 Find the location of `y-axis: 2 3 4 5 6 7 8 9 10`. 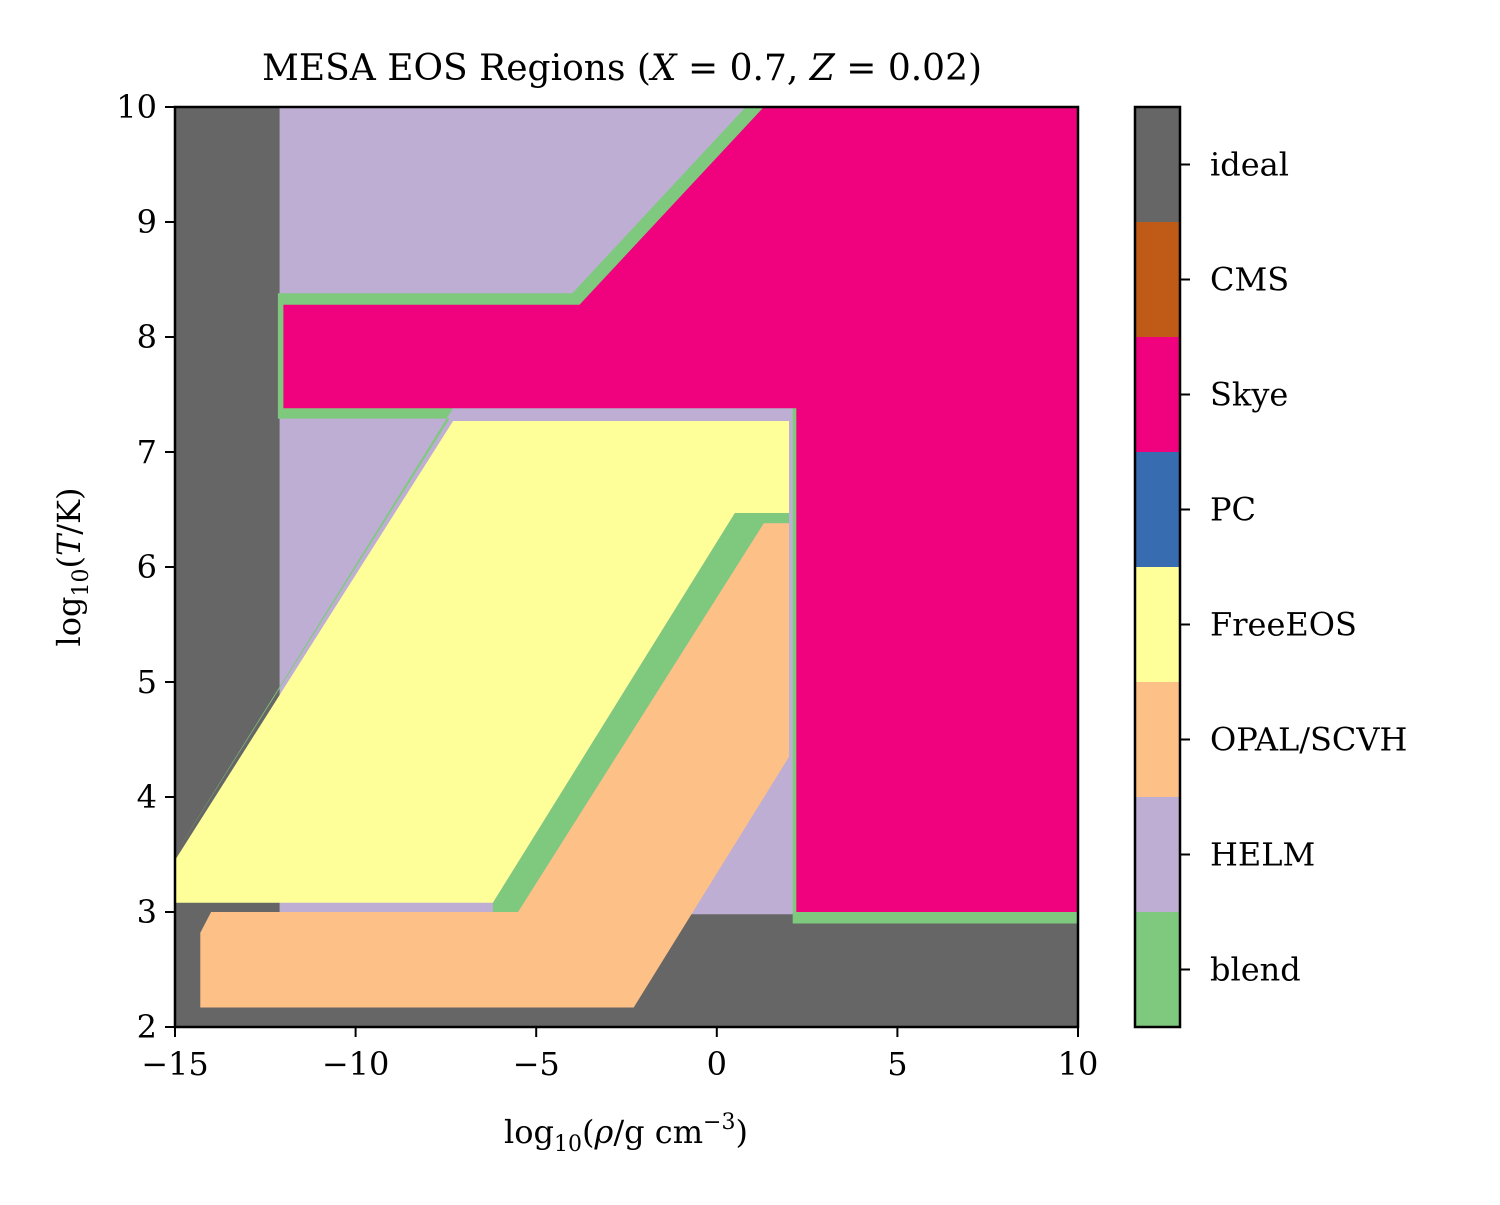

y-axis: 2 3 4 5 6 7 8 9 10 is located at coordinates (145, 567).